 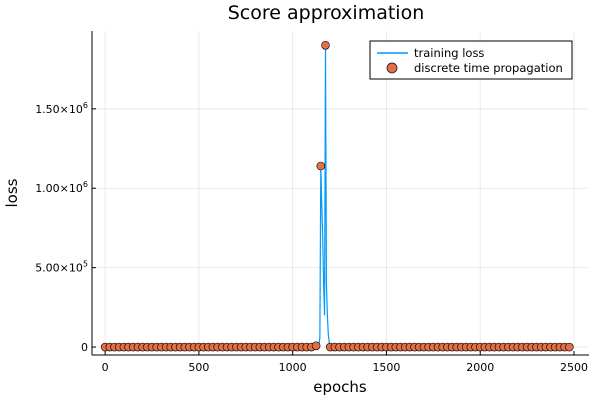 What do you see at coordinates (12, 192) in the screenshot?
I see `y-axis-title: loss` at bounding box center [12, 192].